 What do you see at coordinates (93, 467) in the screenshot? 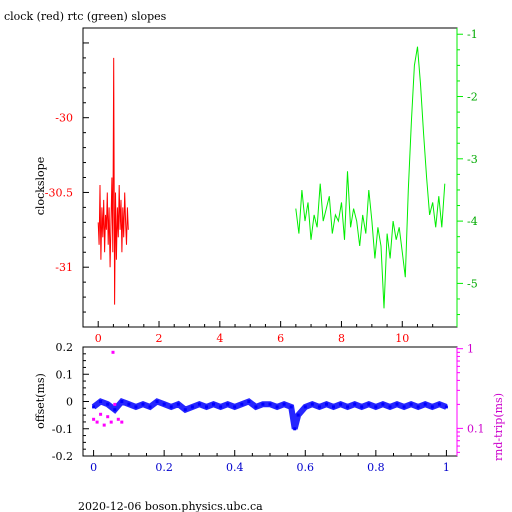
I see `offset-x-tick-label: 0` at bounding box center [93, 467].